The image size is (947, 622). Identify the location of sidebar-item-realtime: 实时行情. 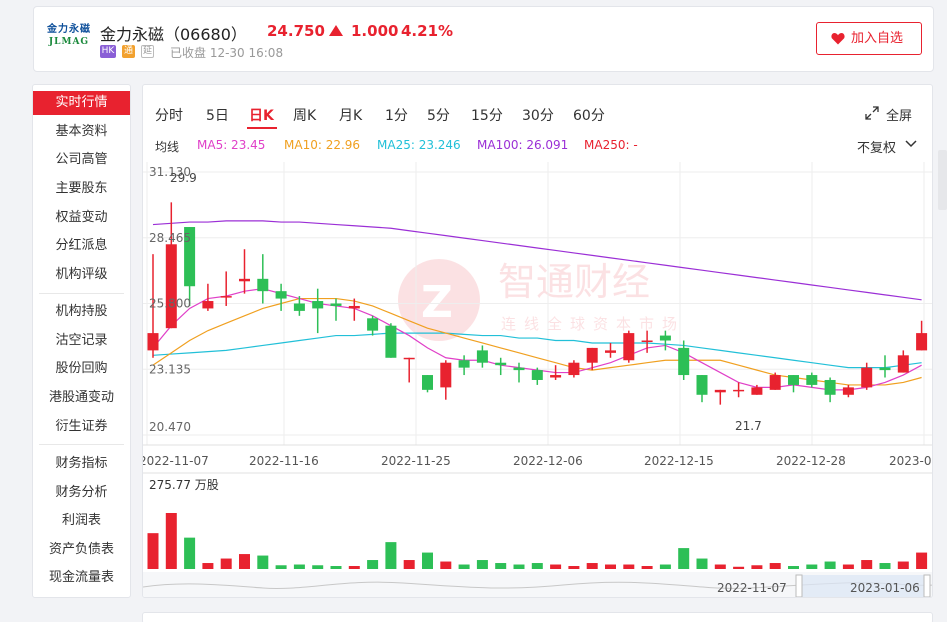
(81, 103).